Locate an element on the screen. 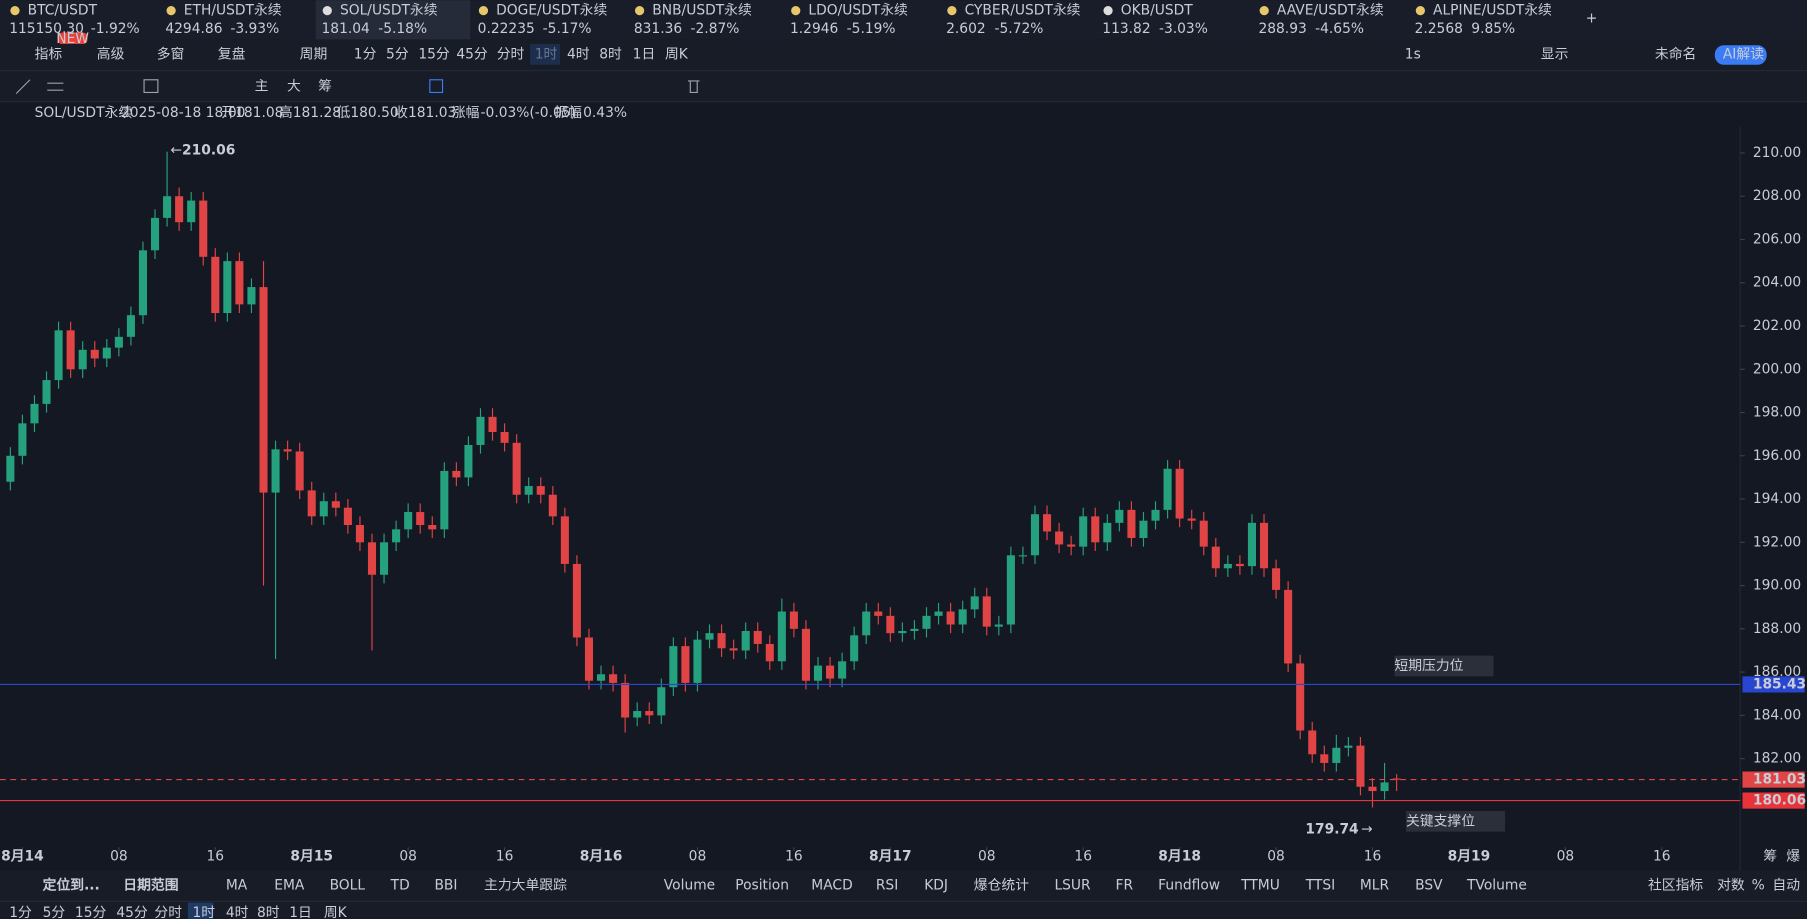 Image resolution: width=1807 pixels, height=919 pixels. draw-tool: 筹 is located at coordinates (325, 86).